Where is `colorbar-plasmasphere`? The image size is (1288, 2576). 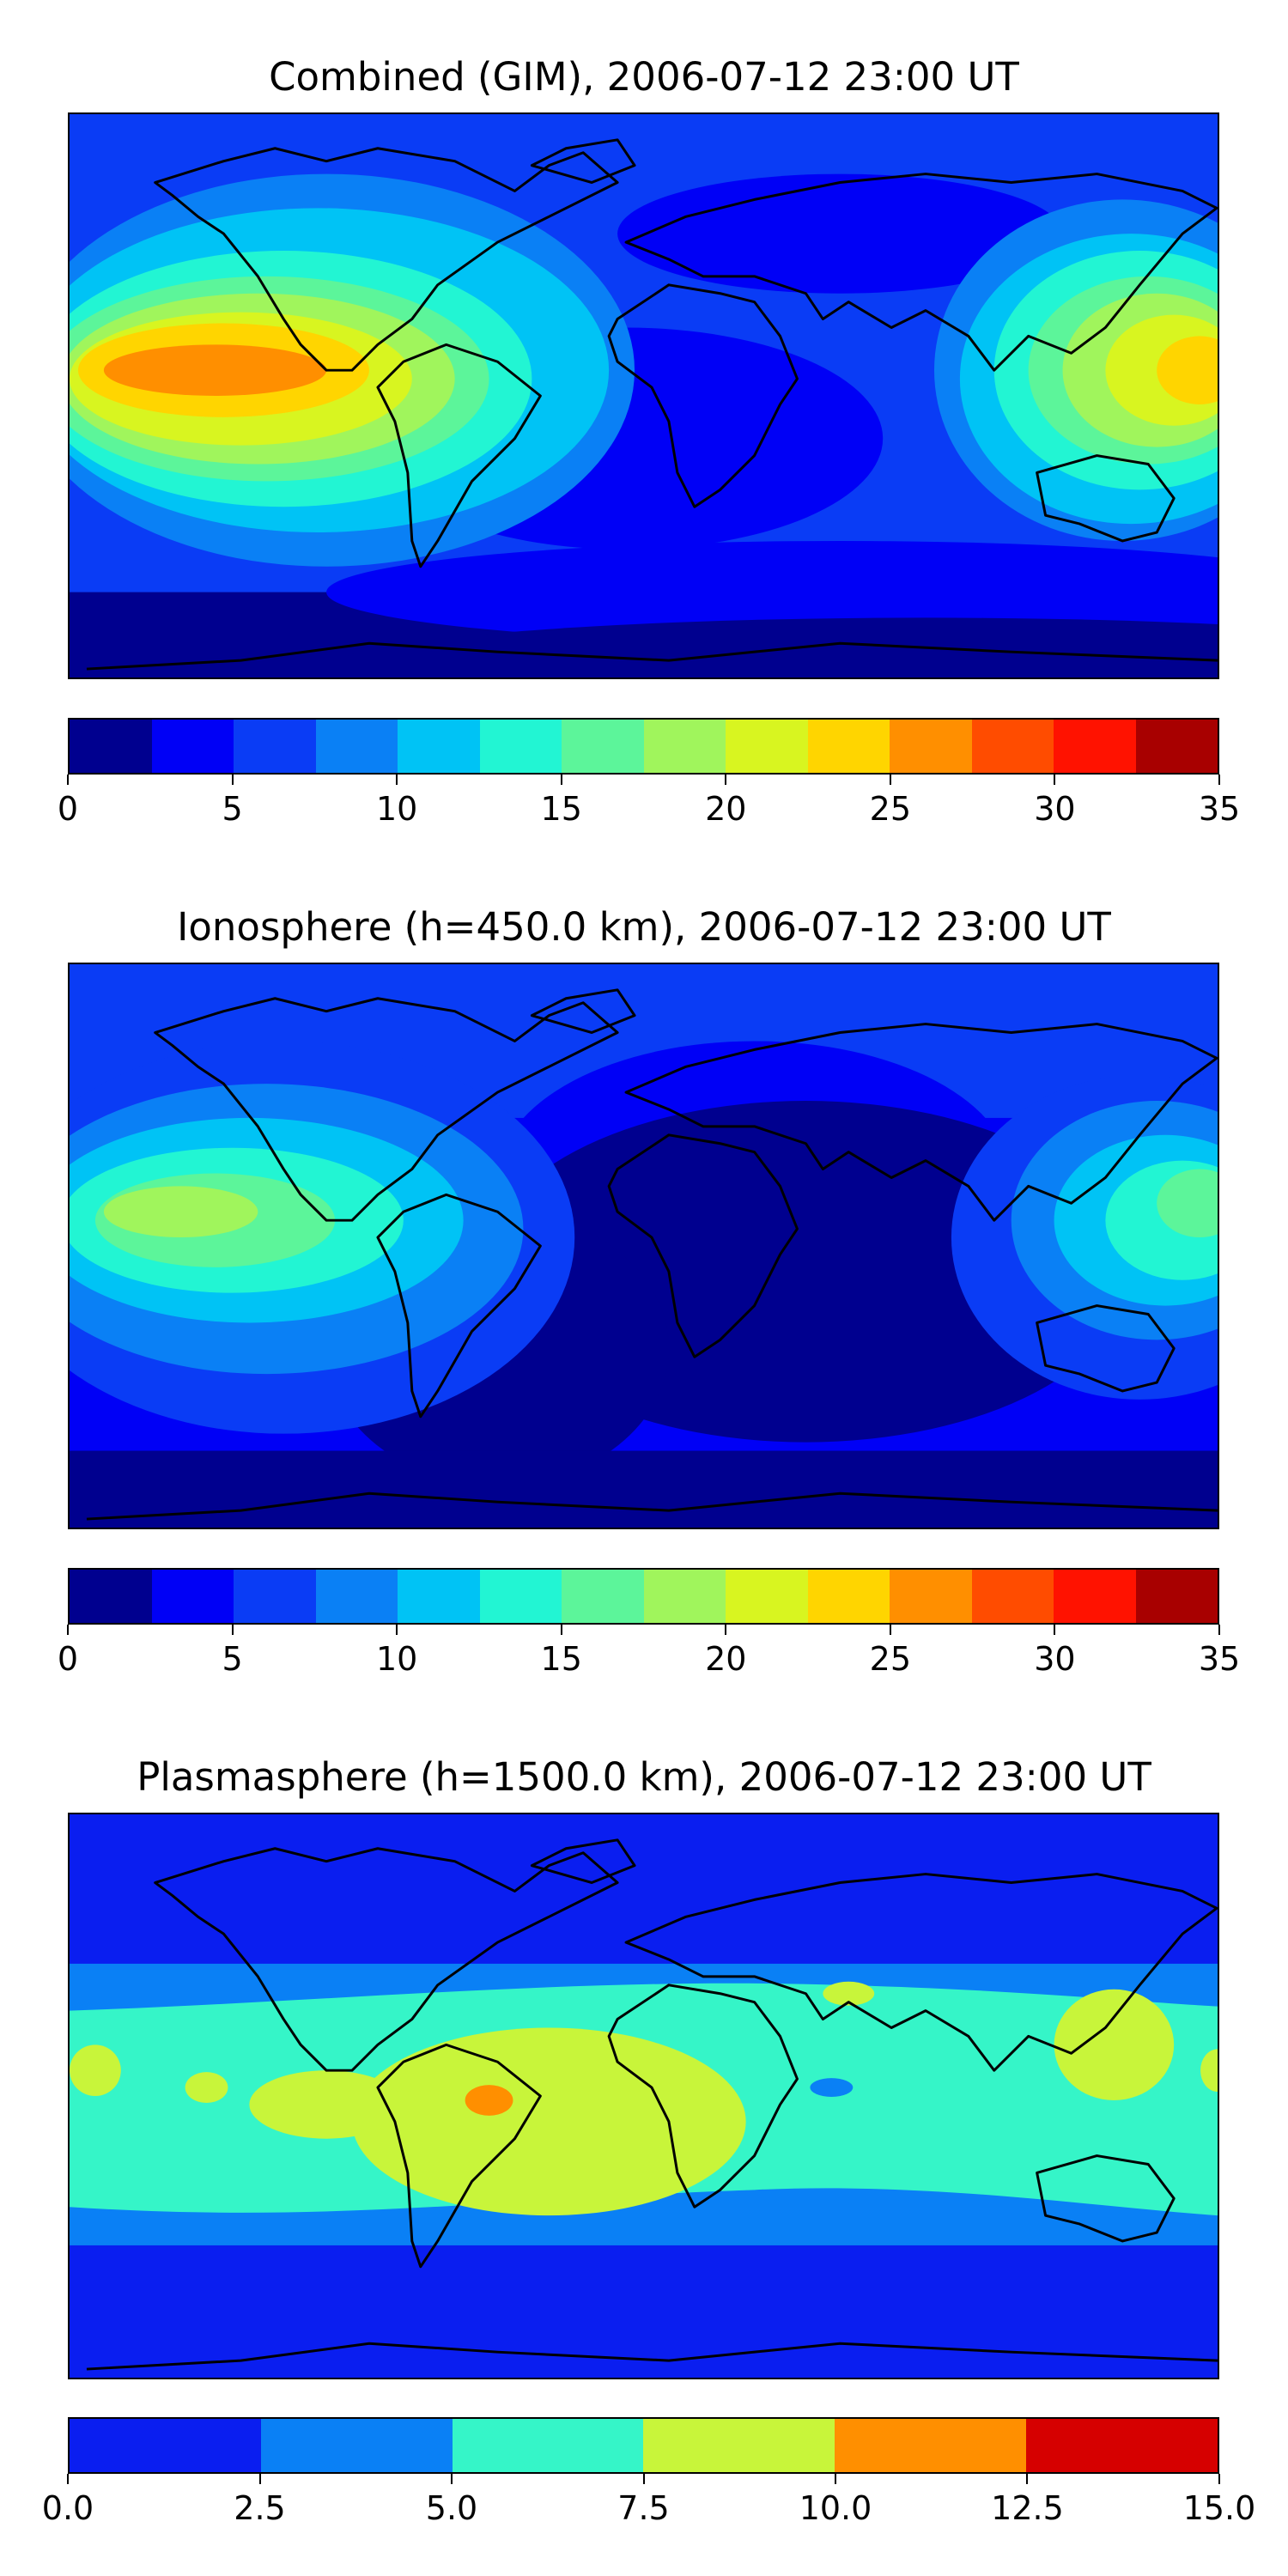 colorbar-plasmasphere is located at coordinates (643, 2445).